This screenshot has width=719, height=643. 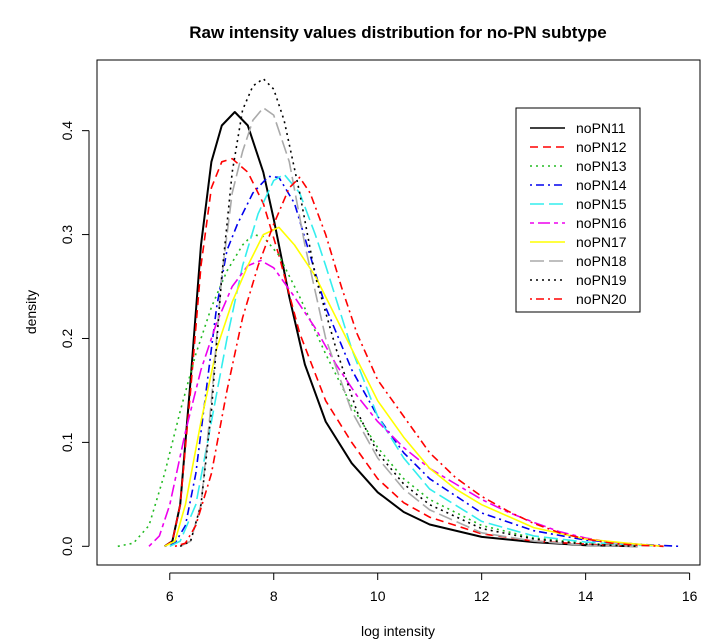 I want to click on x-tick-label: 12, so click(x=482, y=596).